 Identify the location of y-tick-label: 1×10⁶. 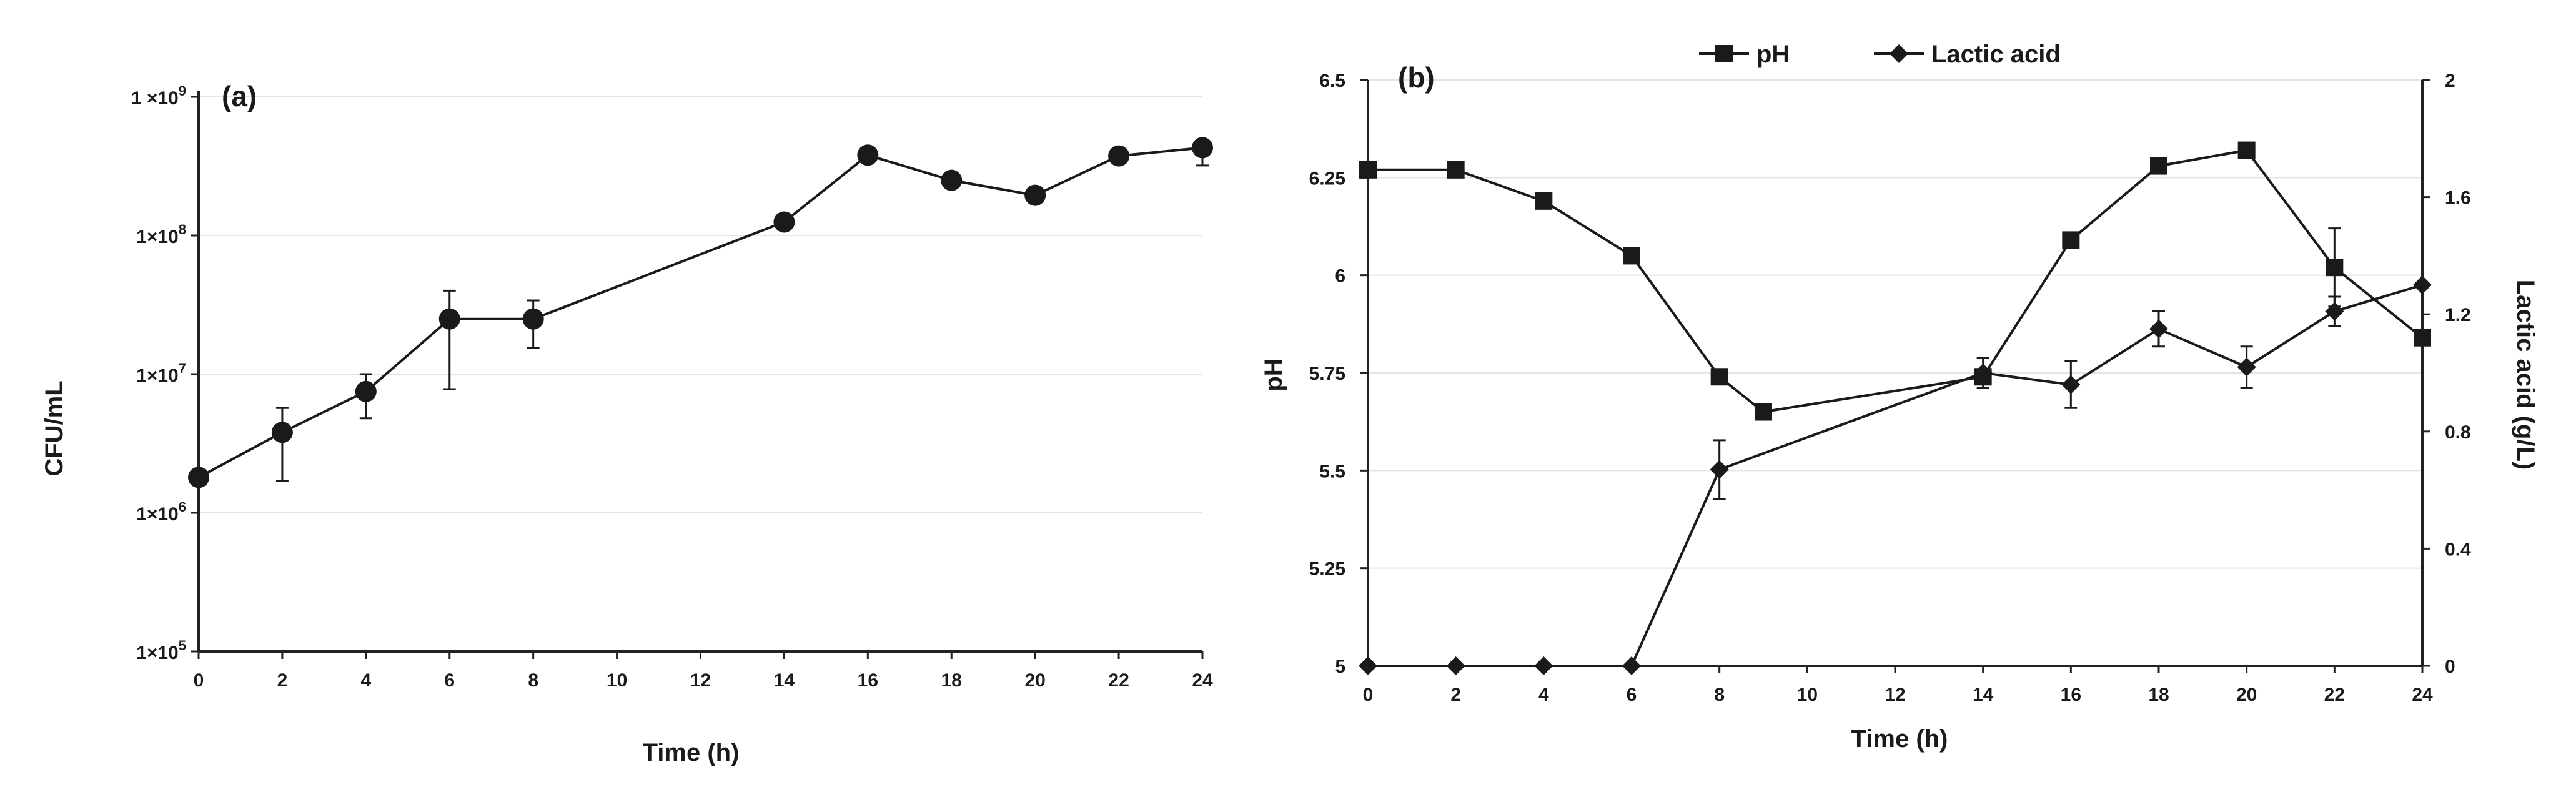
(161, 512).